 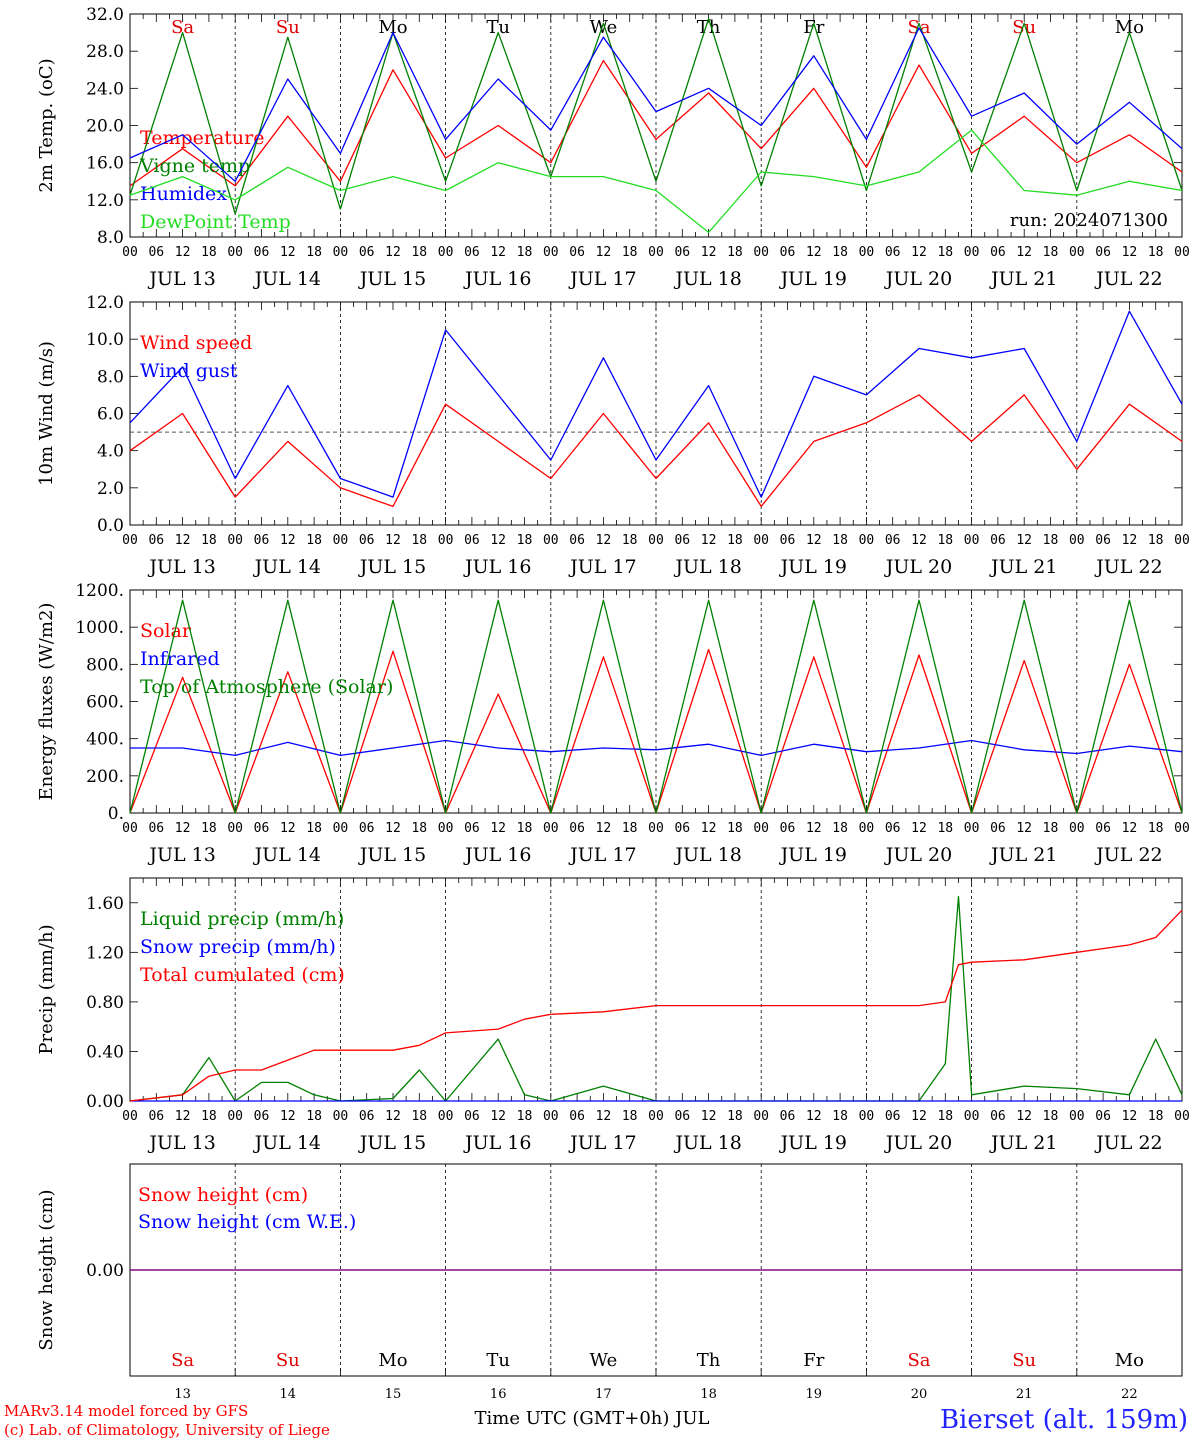 I want to click on station-name: Bierset (alt. 159m), so click(x=1064, y=1420).